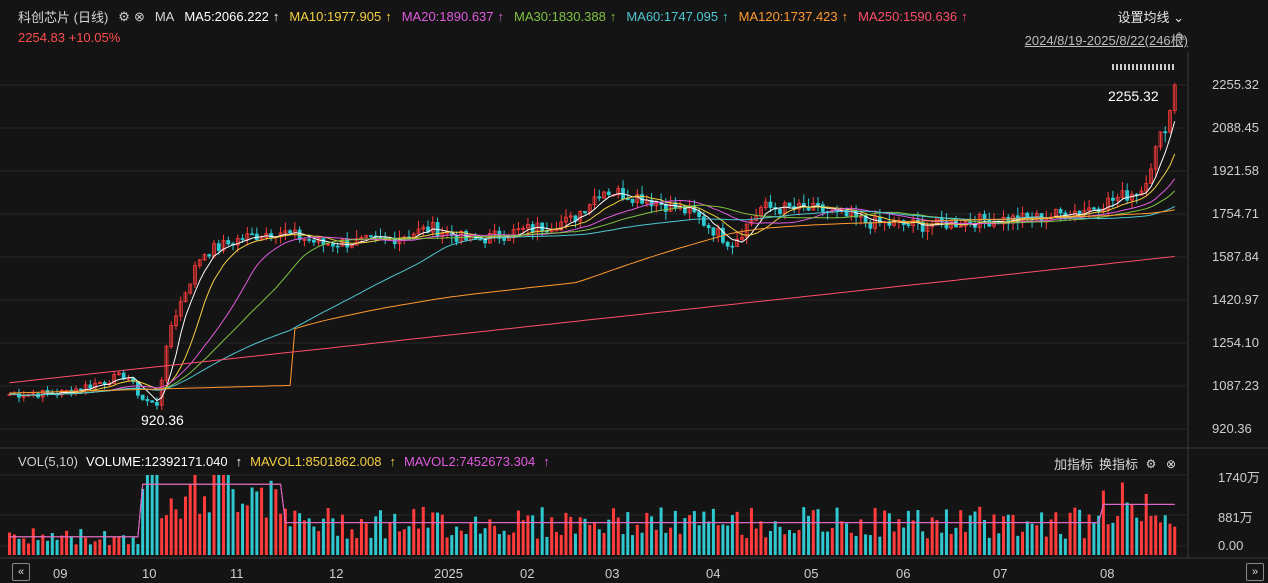  What do you see at coordinates (1073, 464) in the screenshot?
I see `add-indicator-button: 加指标` at bounding box center [1073, 464].